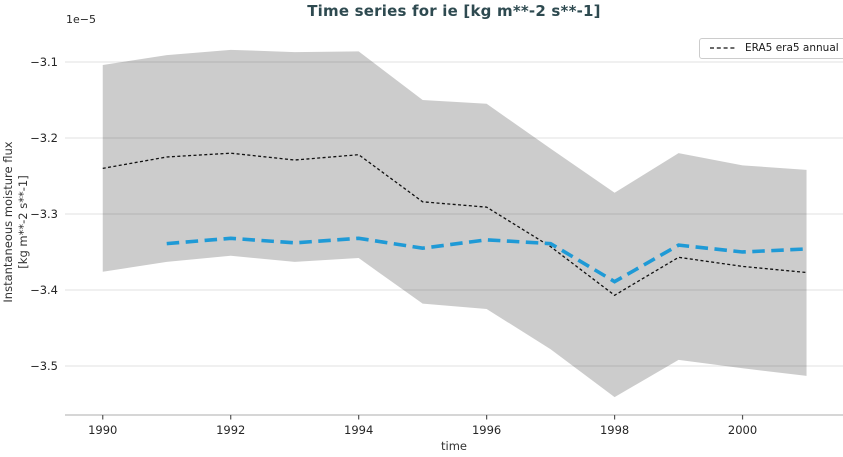 Image resolution: width=843 pixels, height=457 pixels. Describe the element at coordinates (792, 48) in the screenshot. I see `legend-label: ERA5 era5 annual` at that location.